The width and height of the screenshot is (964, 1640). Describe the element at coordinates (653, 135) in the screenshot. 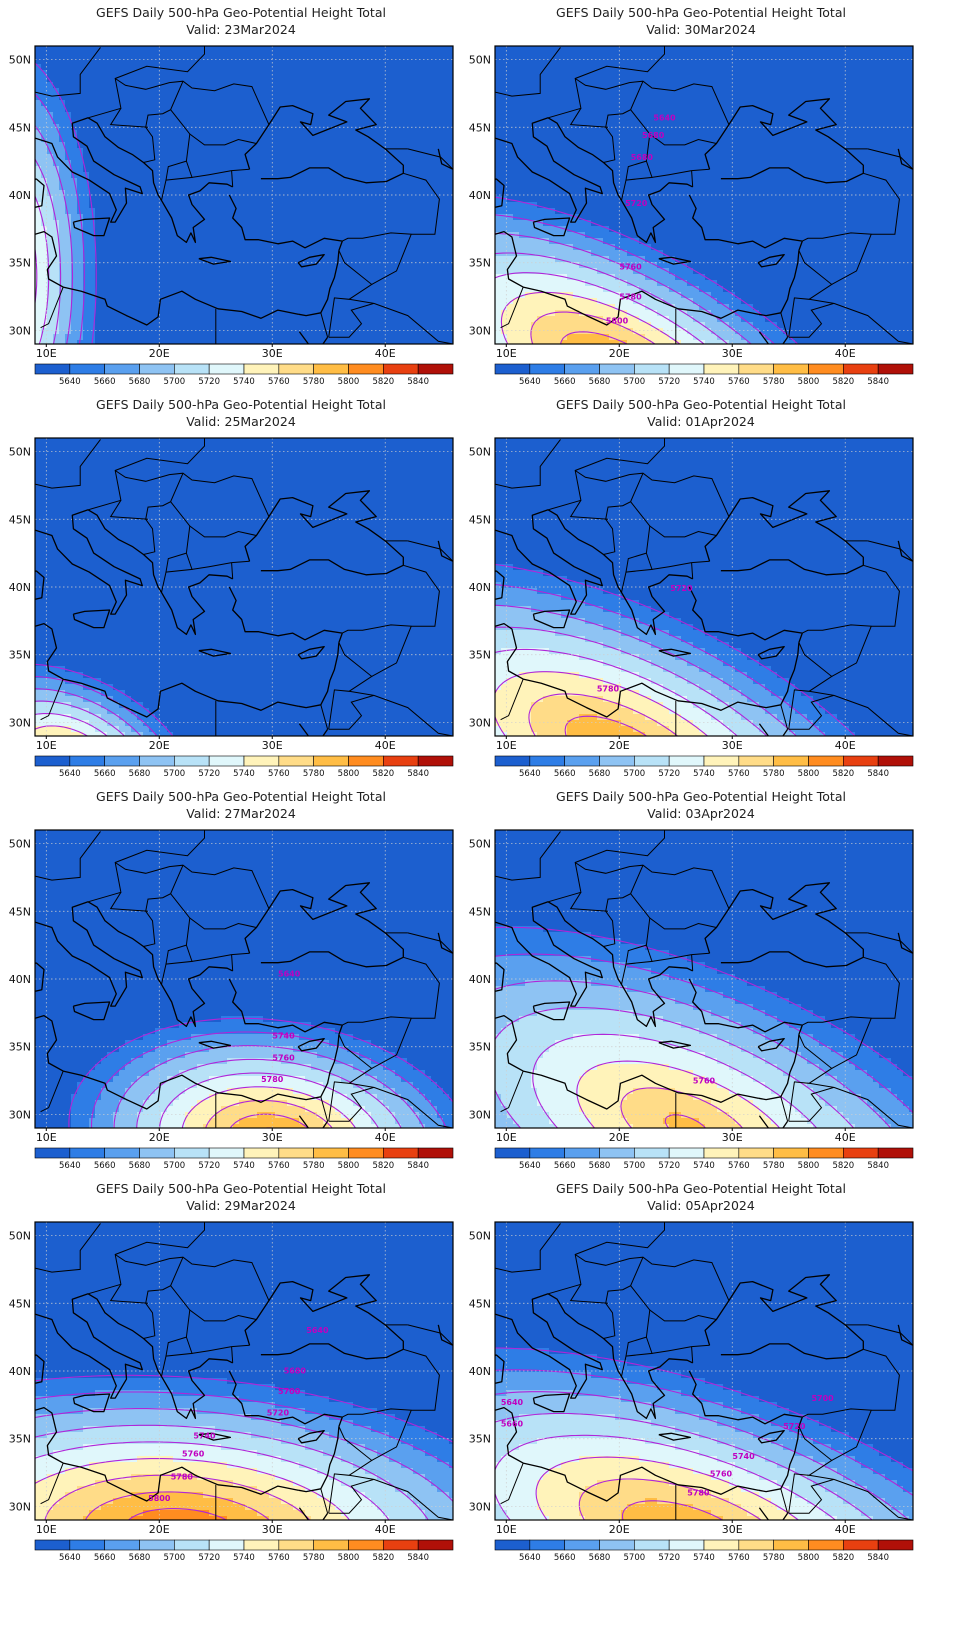

I see `contour-label: 5680` at that location.